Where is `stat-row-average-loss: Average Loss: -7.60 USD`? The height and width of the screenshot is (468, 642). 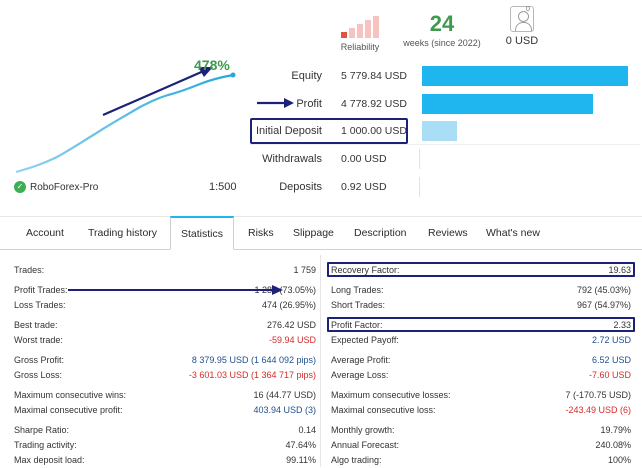
stat-row-average-loss: Average Loss: -7.60 USD is located at coordinates (481, 375).